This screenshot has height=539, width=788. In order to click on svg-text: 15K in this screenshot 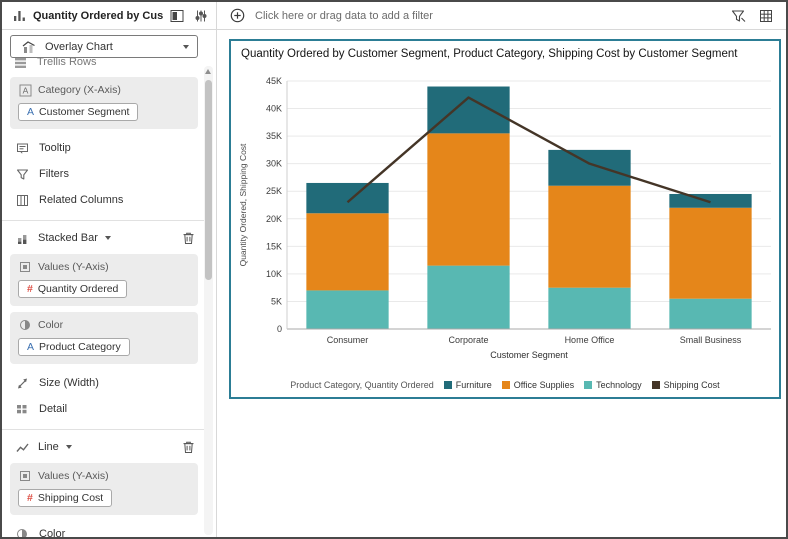, I will do `click(274, 246)`.